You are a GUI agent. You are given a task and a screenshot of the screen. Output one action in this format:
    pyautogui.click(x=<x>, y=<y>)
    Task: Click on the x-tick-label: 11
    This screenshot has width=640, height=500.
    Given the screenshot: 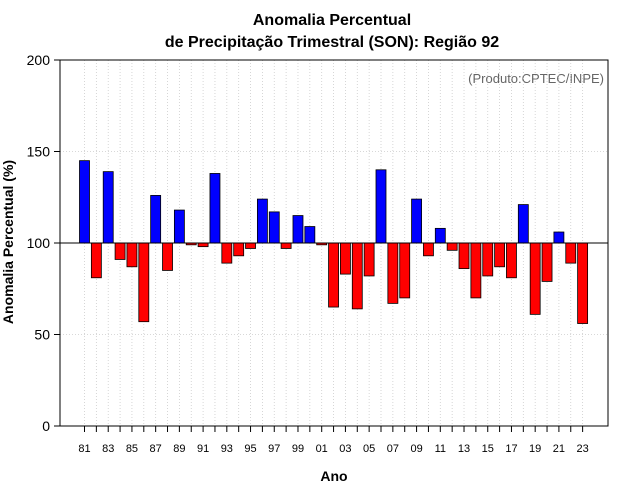 What is the action you would take?
    pyautogui.click(x=440, y=449)
    